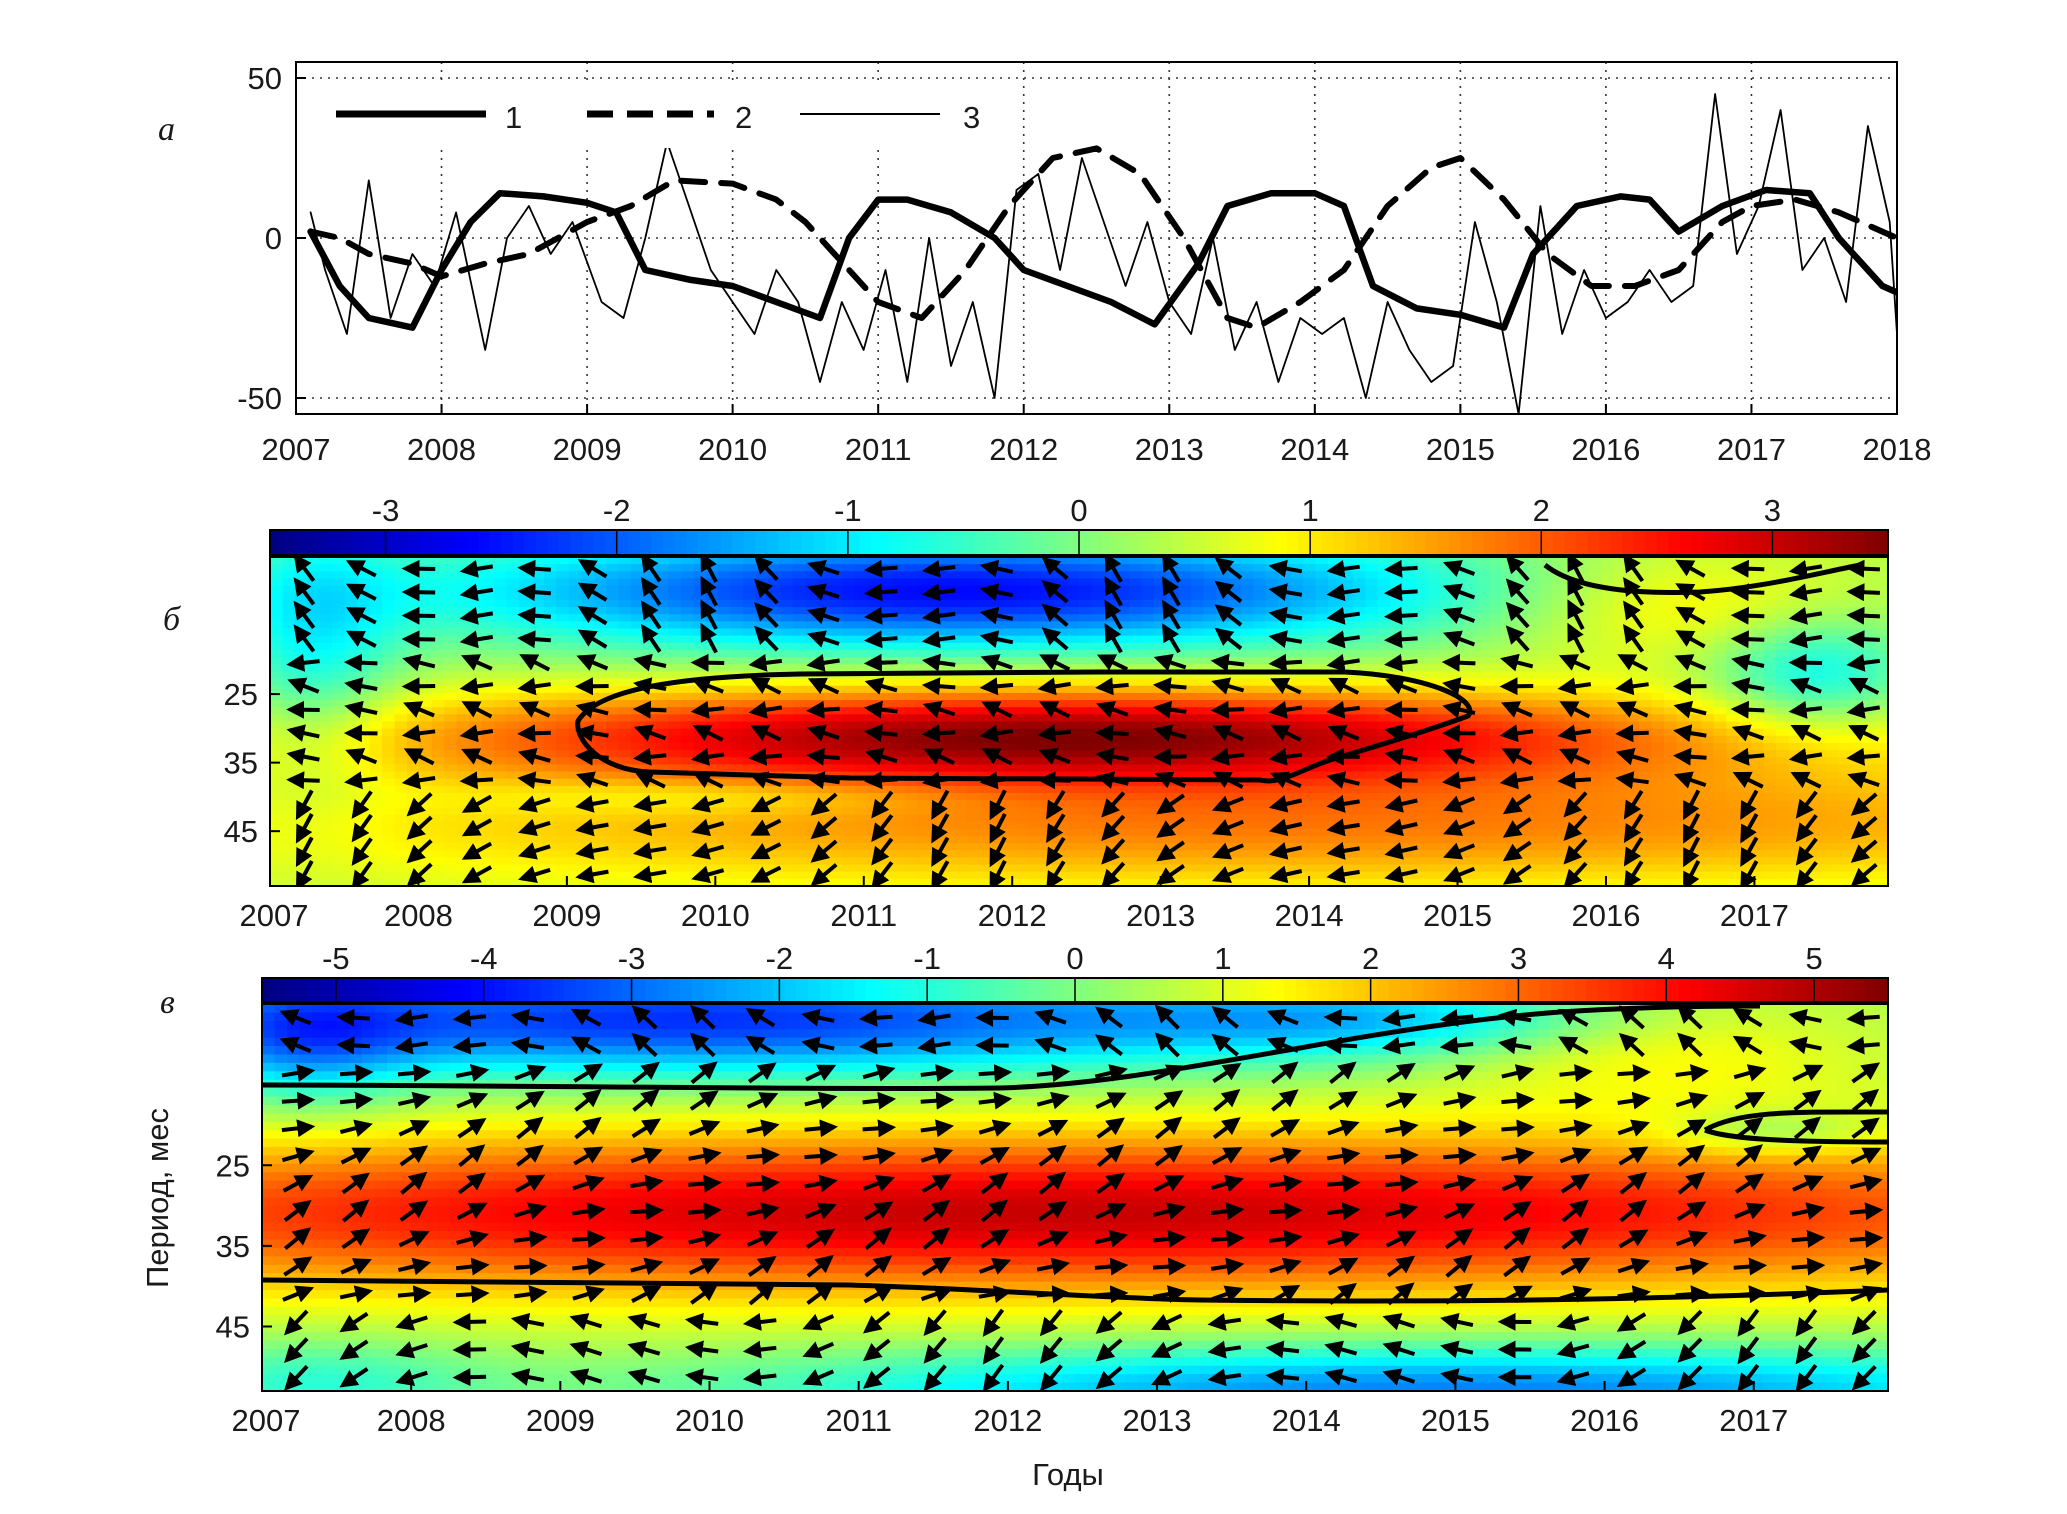 This screenshot has width=2067, height=1514. I want to click on x-tick-label: 2015, so click(1460, 449).